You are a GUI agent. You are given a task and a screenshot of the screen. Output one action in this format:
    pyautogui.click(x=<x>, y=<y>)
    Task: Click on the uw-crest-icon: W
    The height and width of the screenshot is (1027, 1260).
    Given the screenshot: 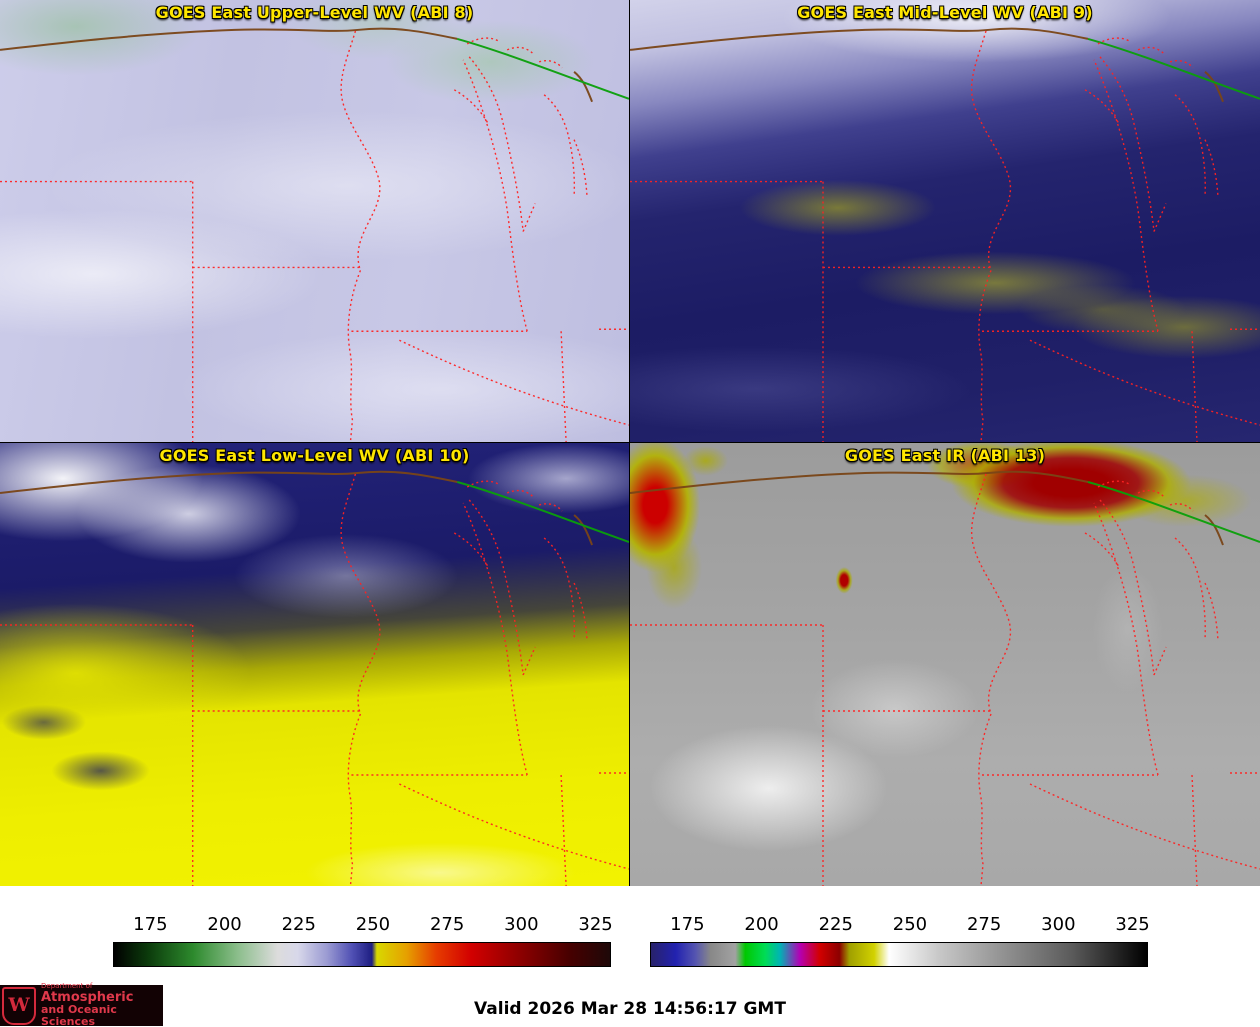 What is the action you would take?
    pyautogui.click(x=19, y=1005)
    